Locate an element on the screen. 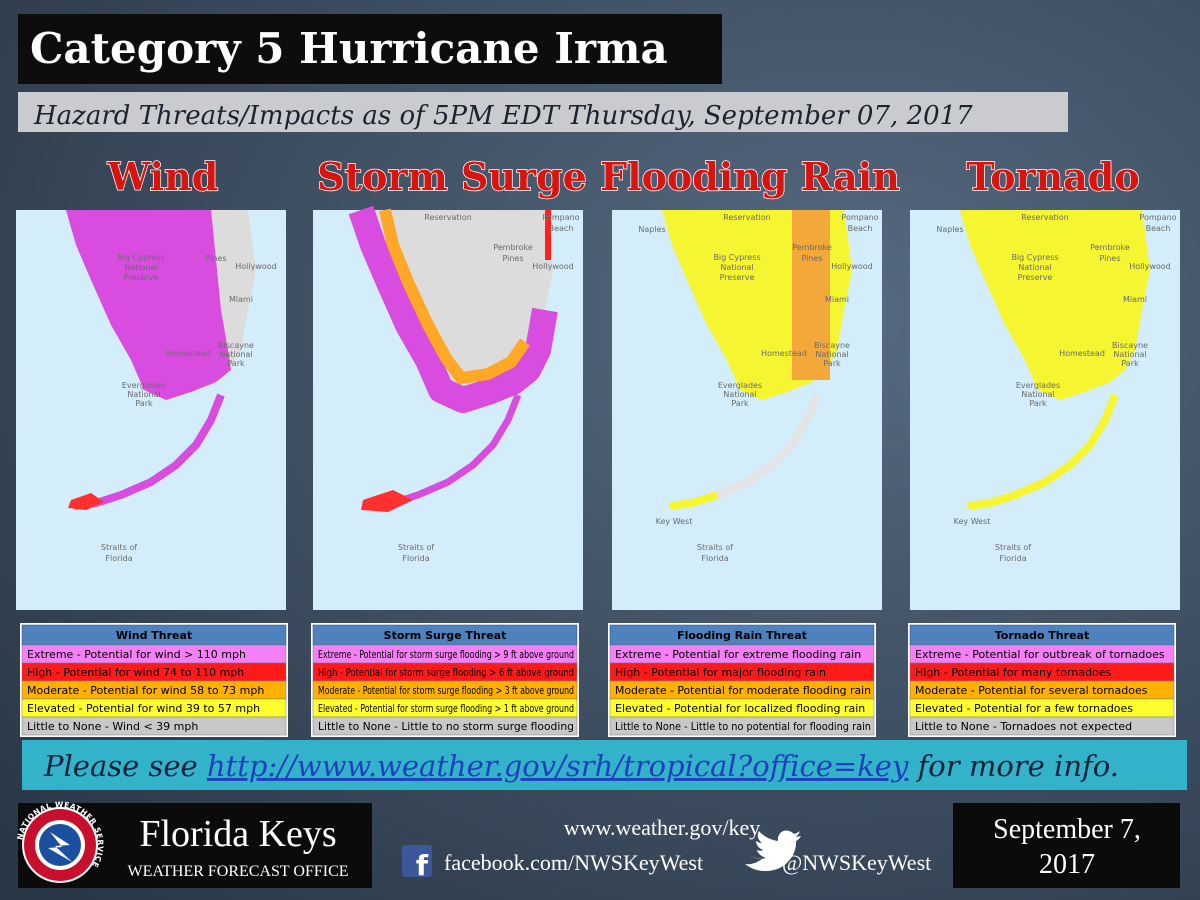  logo-bolt is located at coordinates (60, 847).